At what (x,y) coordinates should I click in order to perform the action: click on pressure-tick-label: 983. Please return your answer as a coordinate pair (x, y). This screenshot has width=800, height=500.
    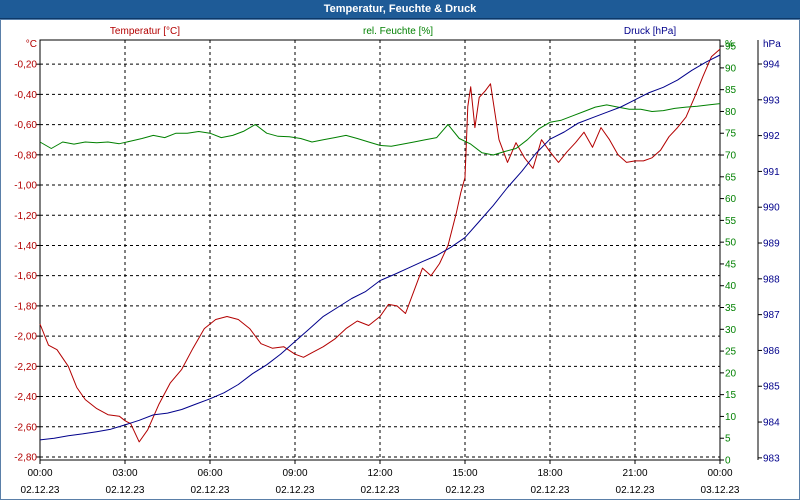
    Looking at the image, I should click on (771, 458).